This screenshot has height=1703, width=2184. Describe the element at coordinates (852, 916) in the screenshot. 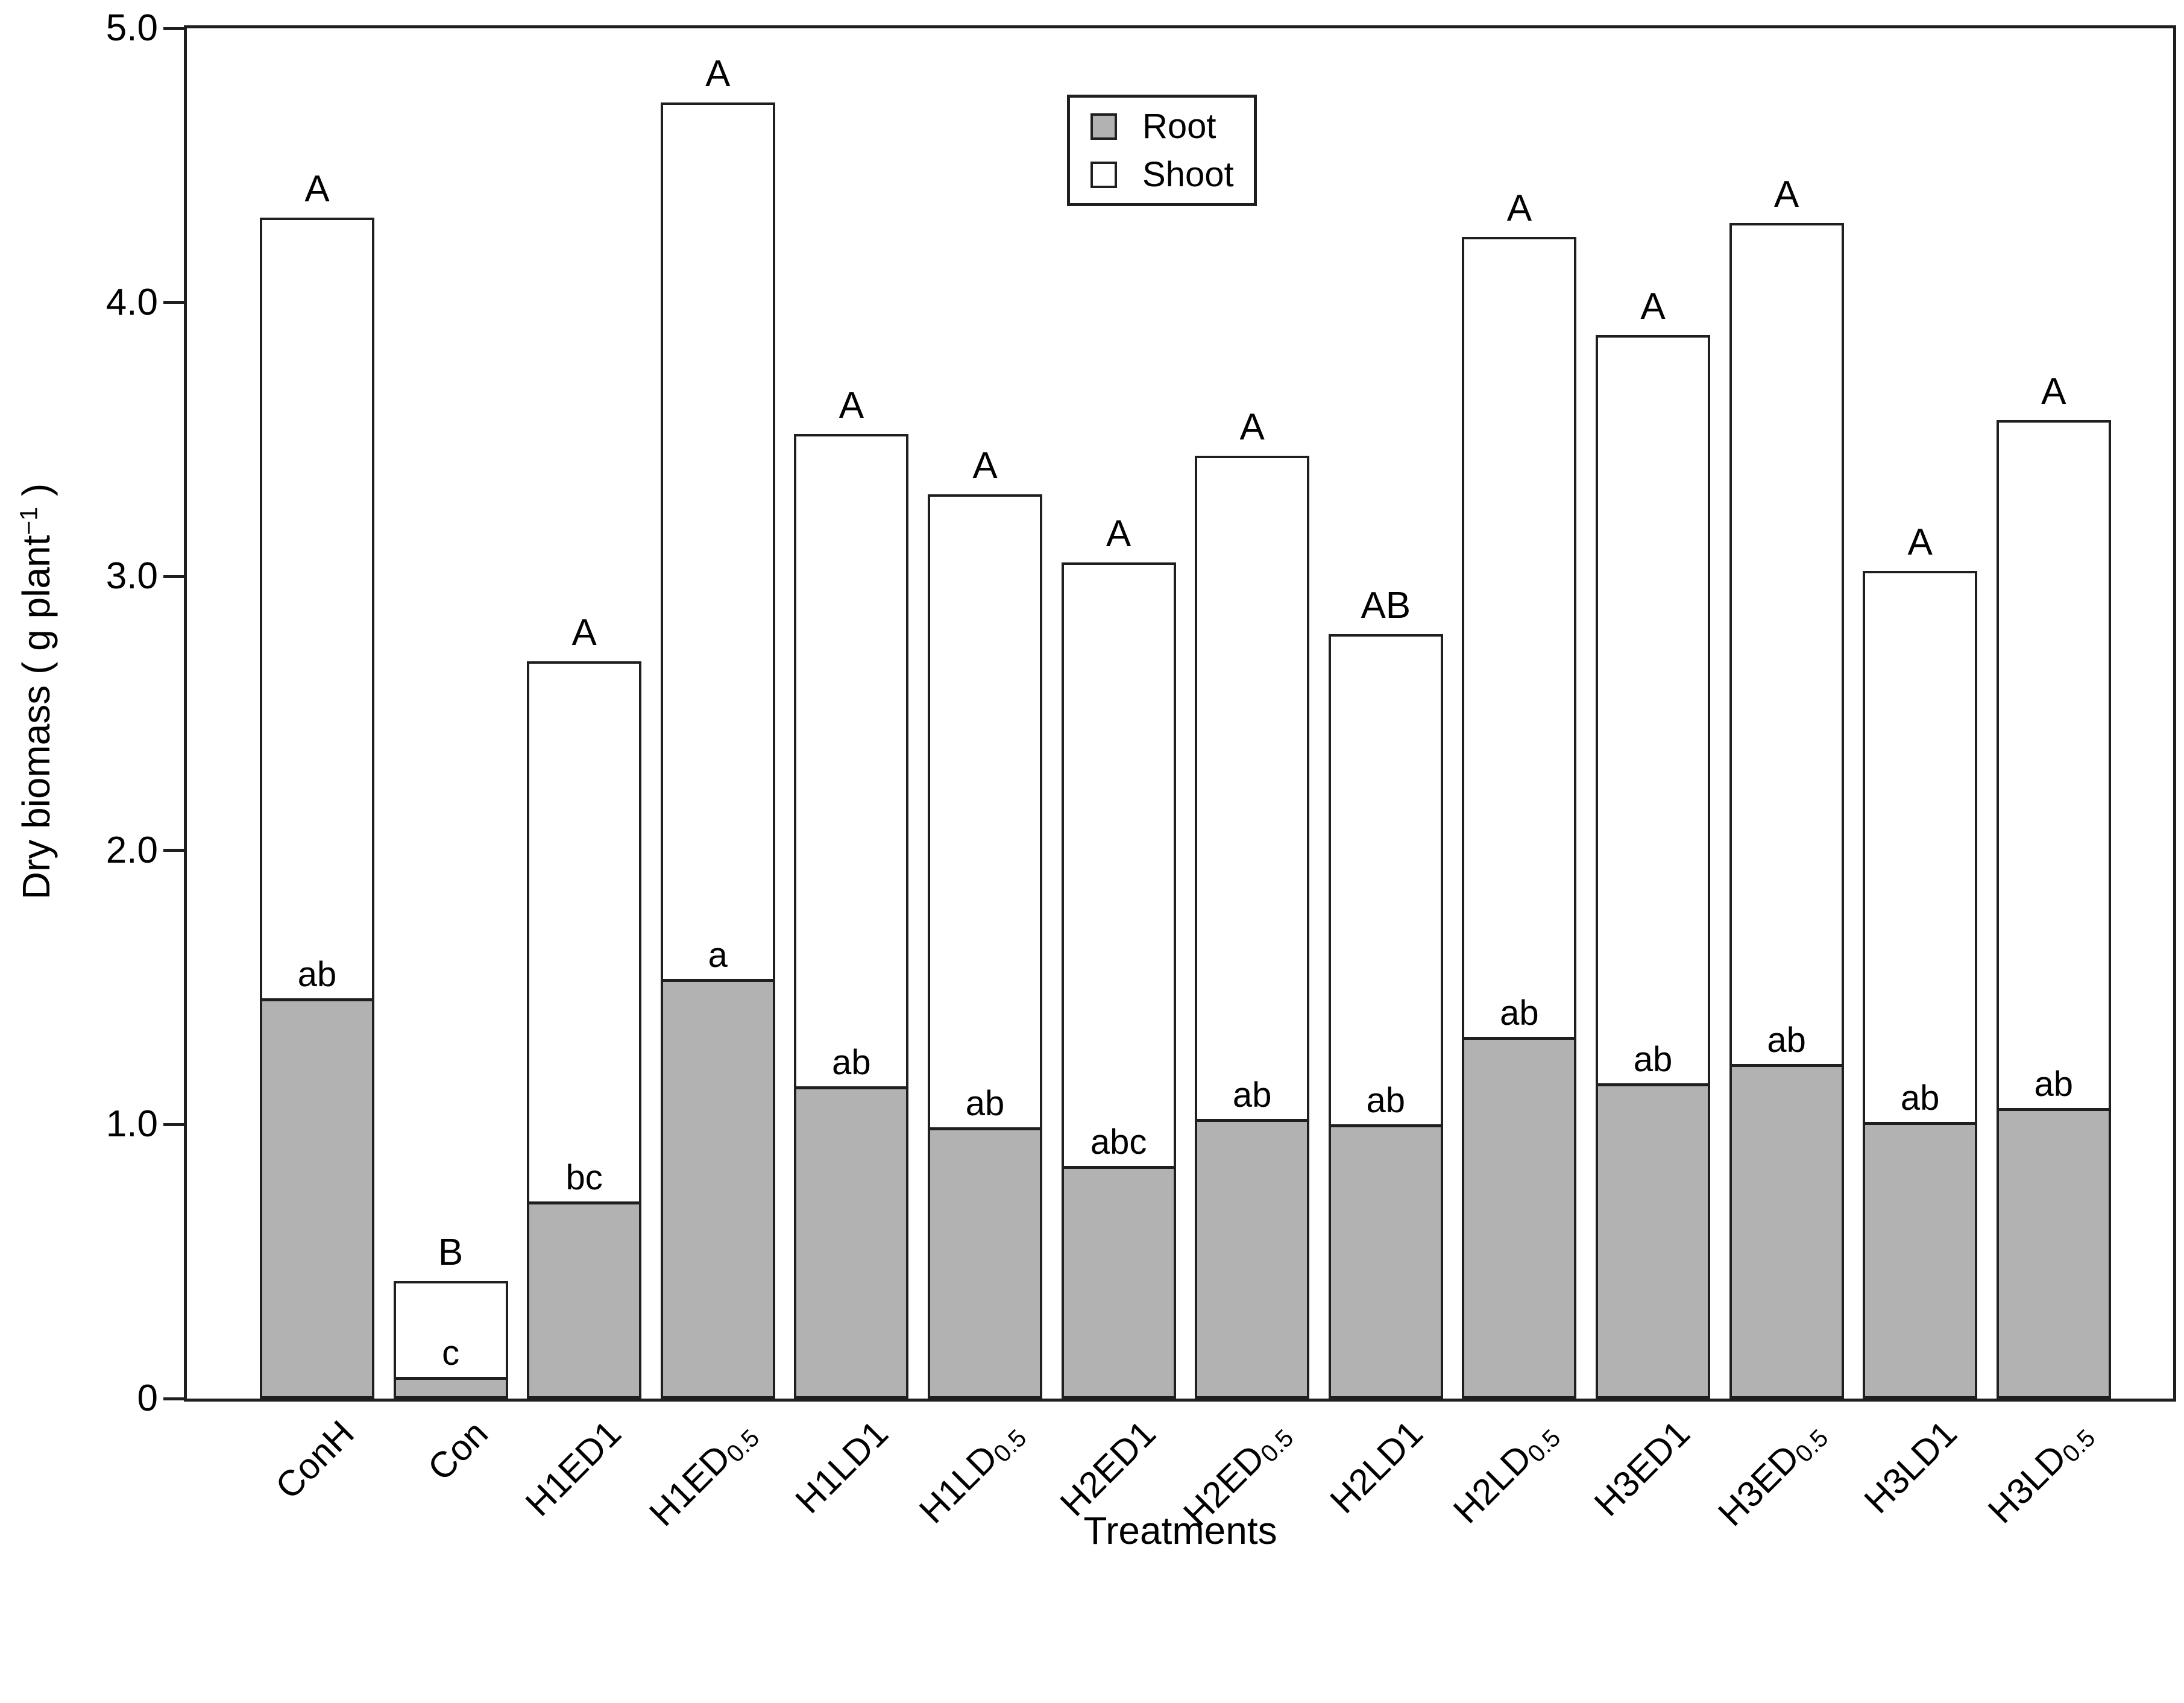

I see `bar-H1LD1` at that location.